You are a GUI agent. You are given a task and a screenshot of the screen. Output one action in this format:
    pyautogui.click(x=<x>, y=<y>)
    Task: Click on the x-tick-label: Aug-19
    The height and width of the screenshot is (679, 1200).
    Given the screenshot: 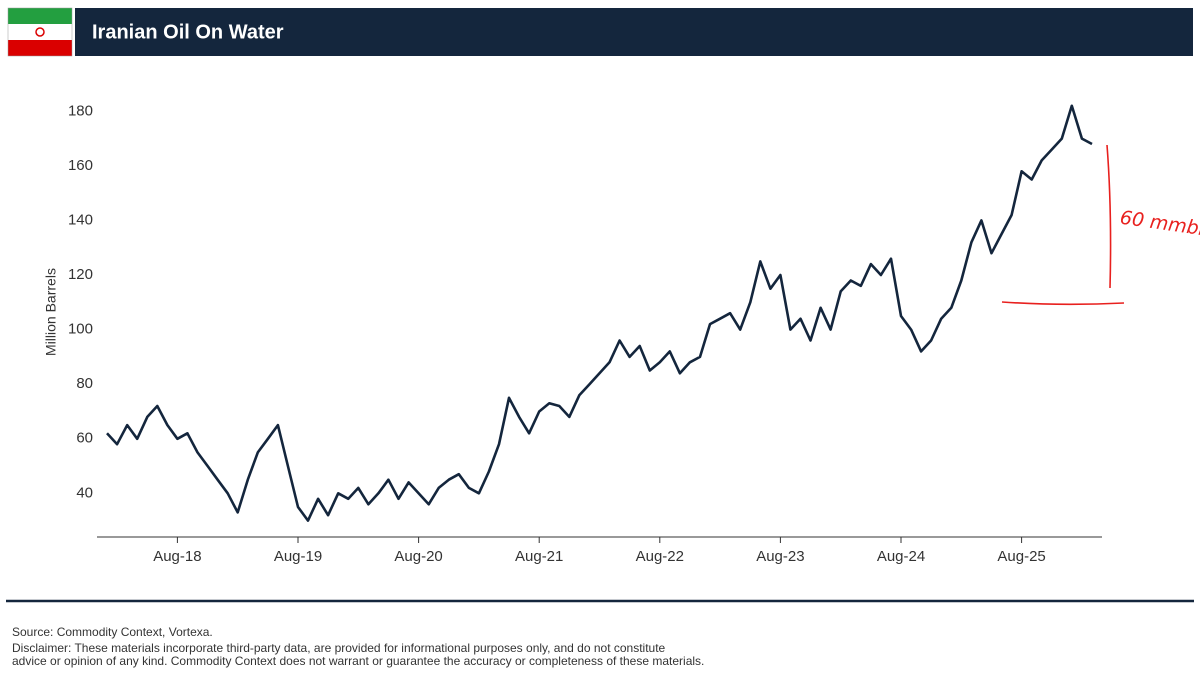 What is the action you would take?
    pyautogui.click(x=298, y=556)
    